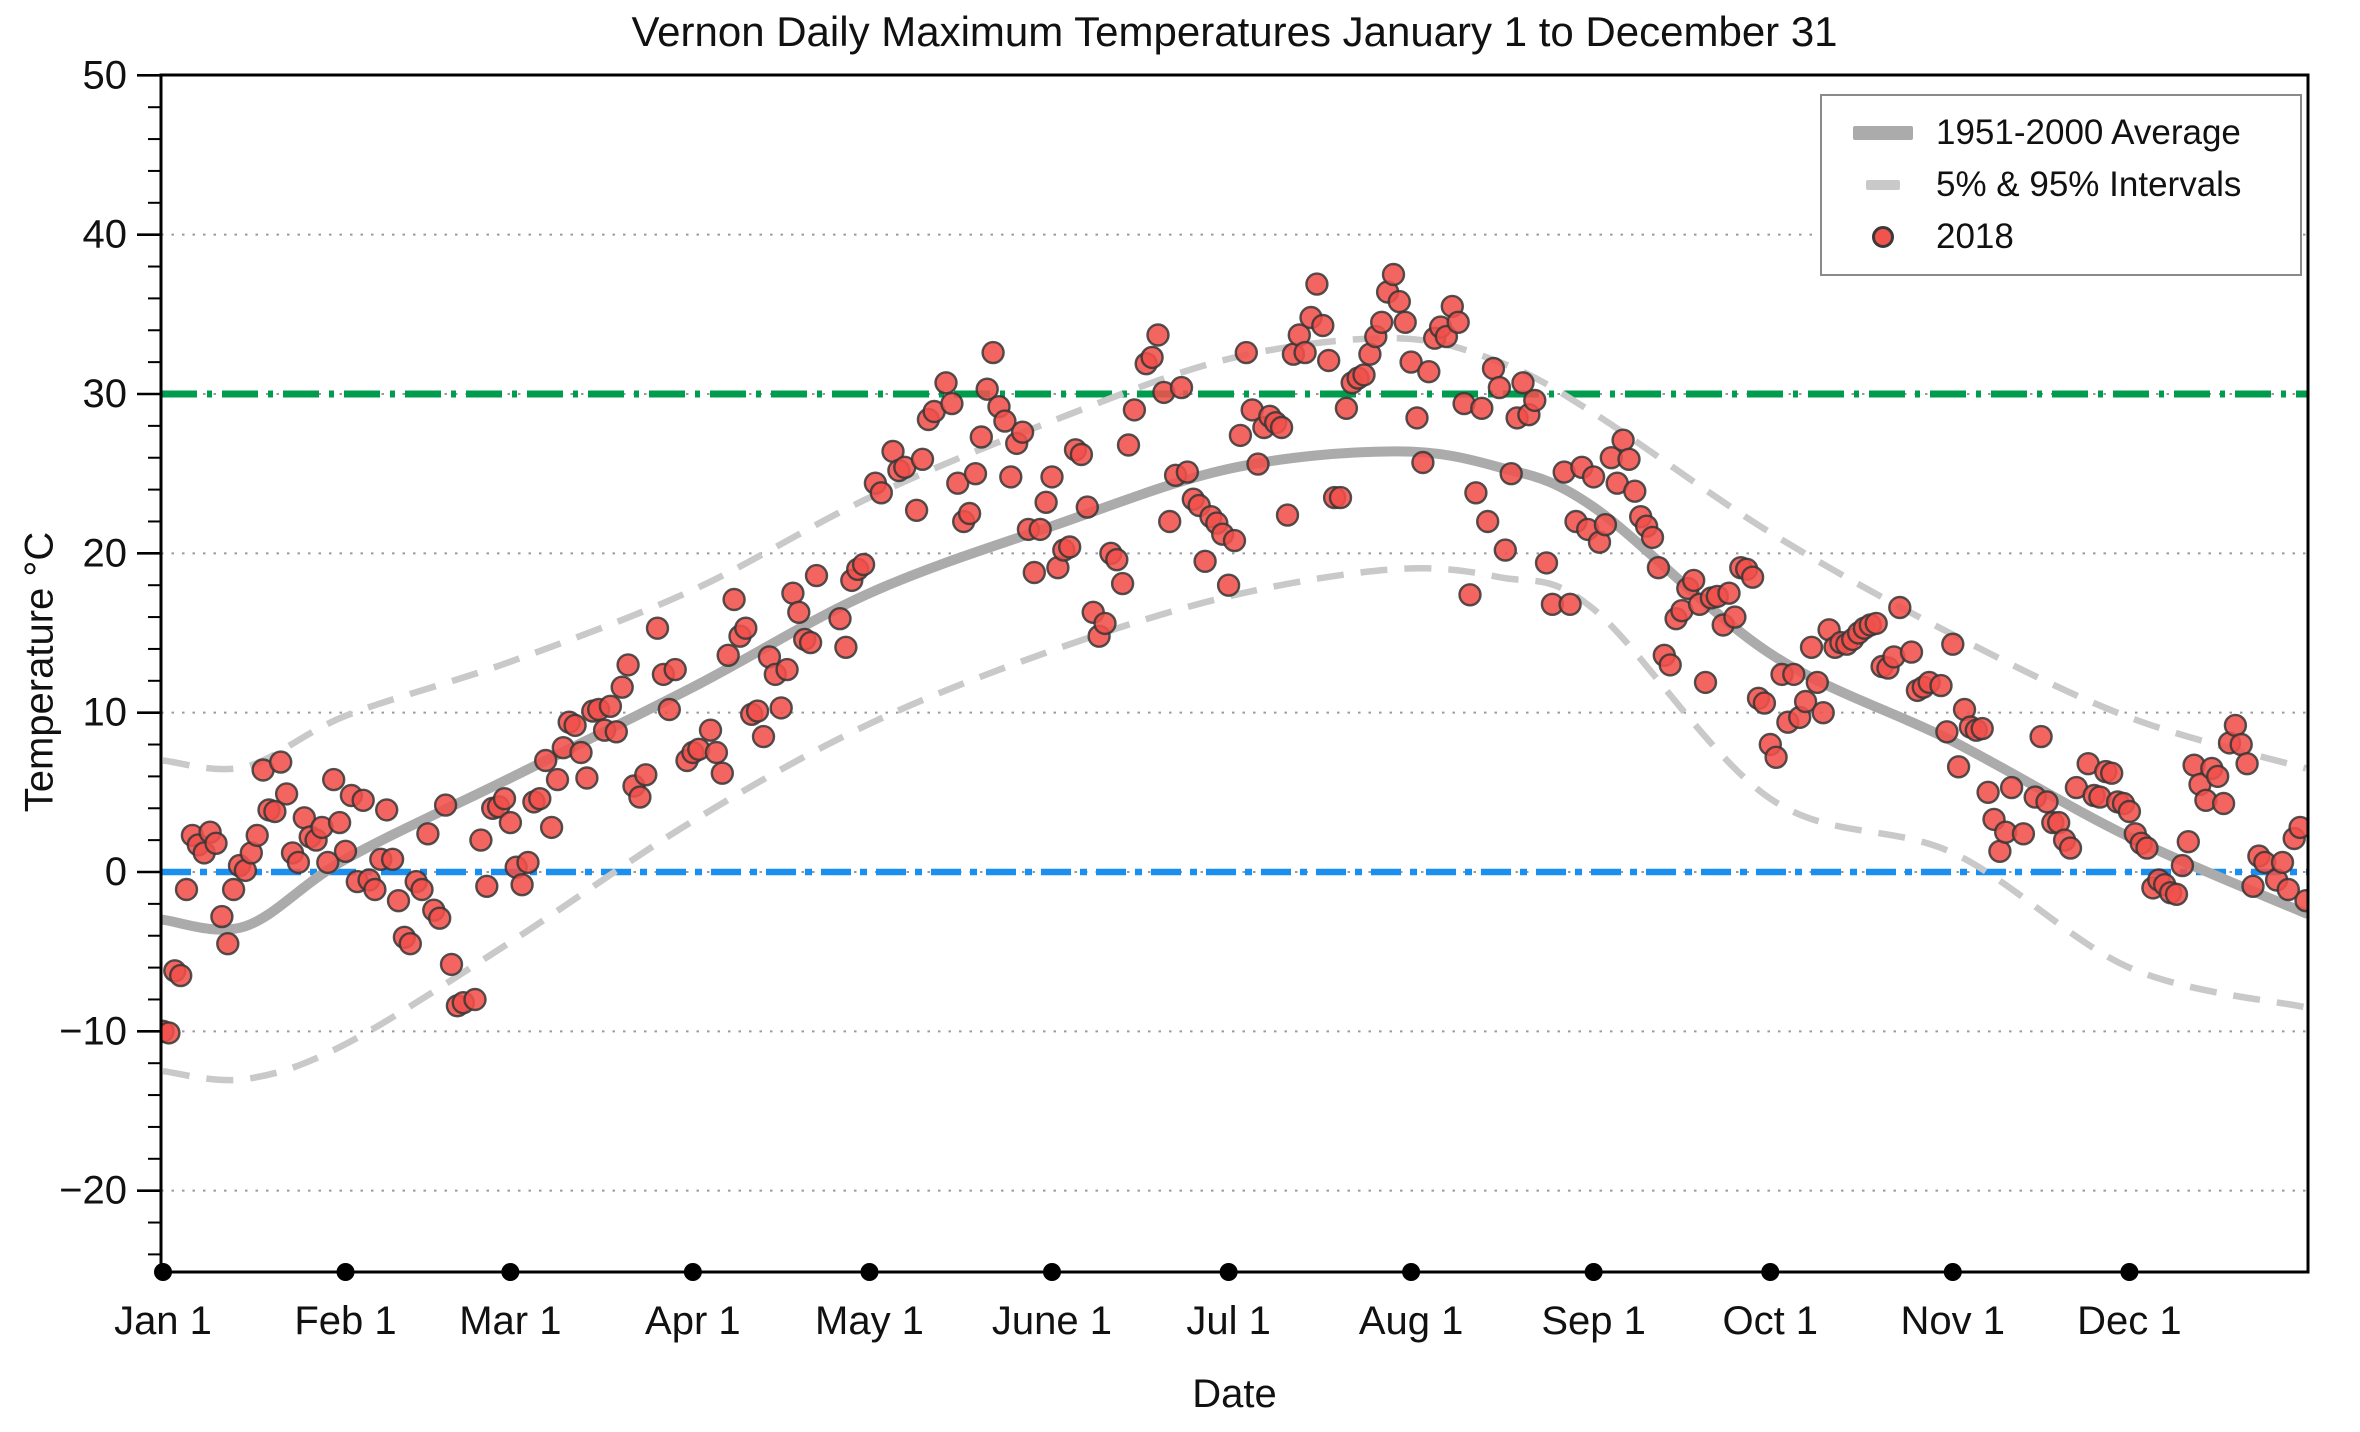  I want to click on legend-label-2018: 2018, so click(1975, 236).